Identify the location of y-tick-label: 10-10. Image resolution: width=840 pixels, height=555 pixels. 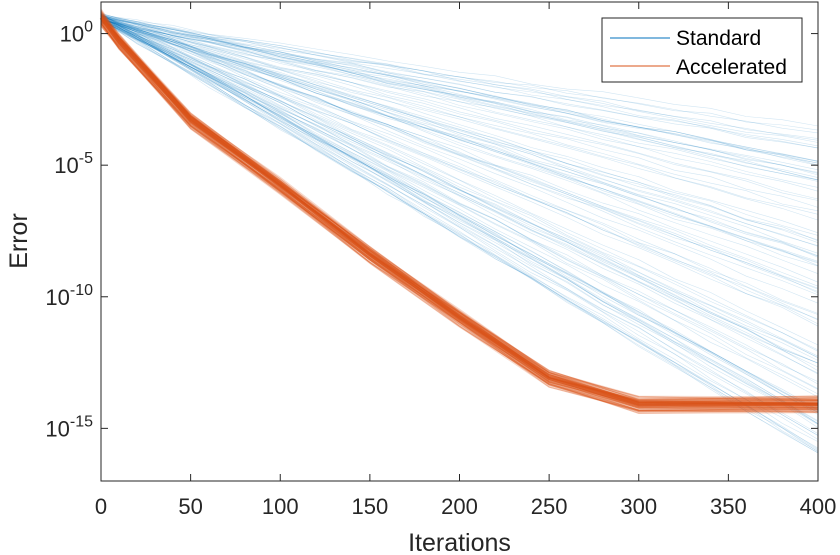
(69, 296).